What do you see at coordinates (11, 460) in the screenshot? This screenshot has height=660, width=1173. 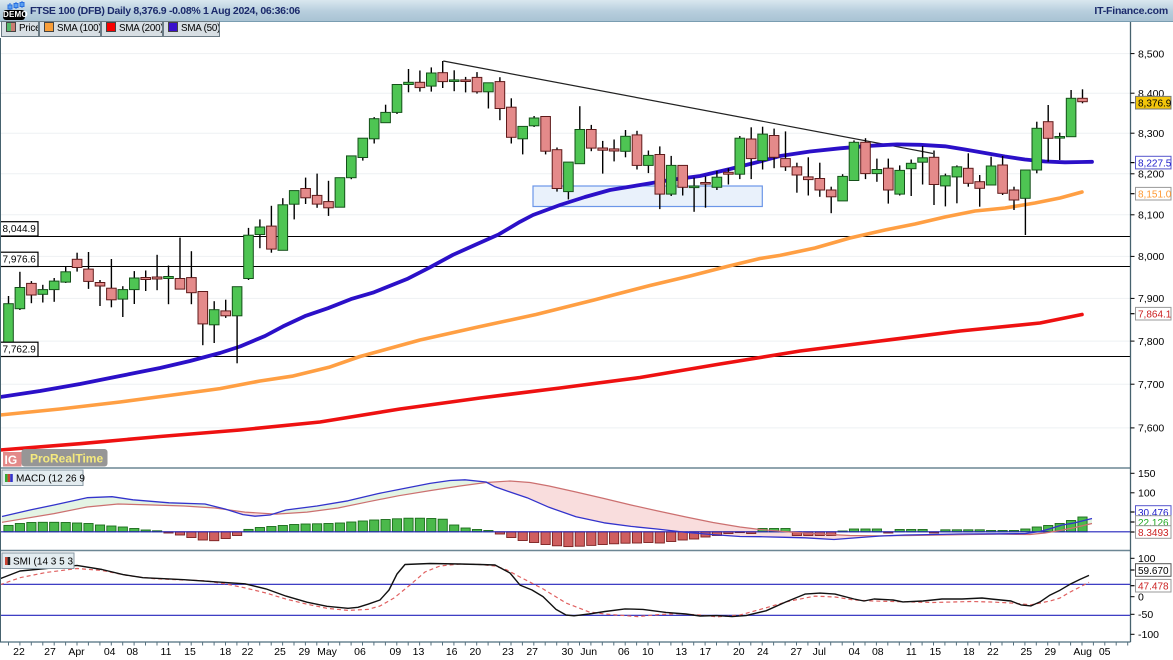 I see `svg-text: IG` at bounding box center [11, 460].